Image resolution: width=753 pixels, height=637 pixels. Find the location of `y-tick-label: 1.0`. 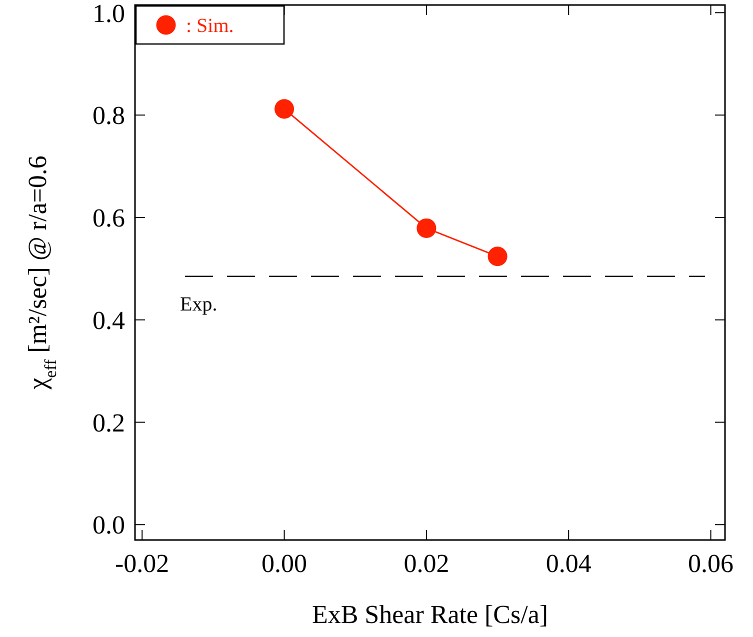

y-tick-label: 1.0 is located at coordinates (108, 14).